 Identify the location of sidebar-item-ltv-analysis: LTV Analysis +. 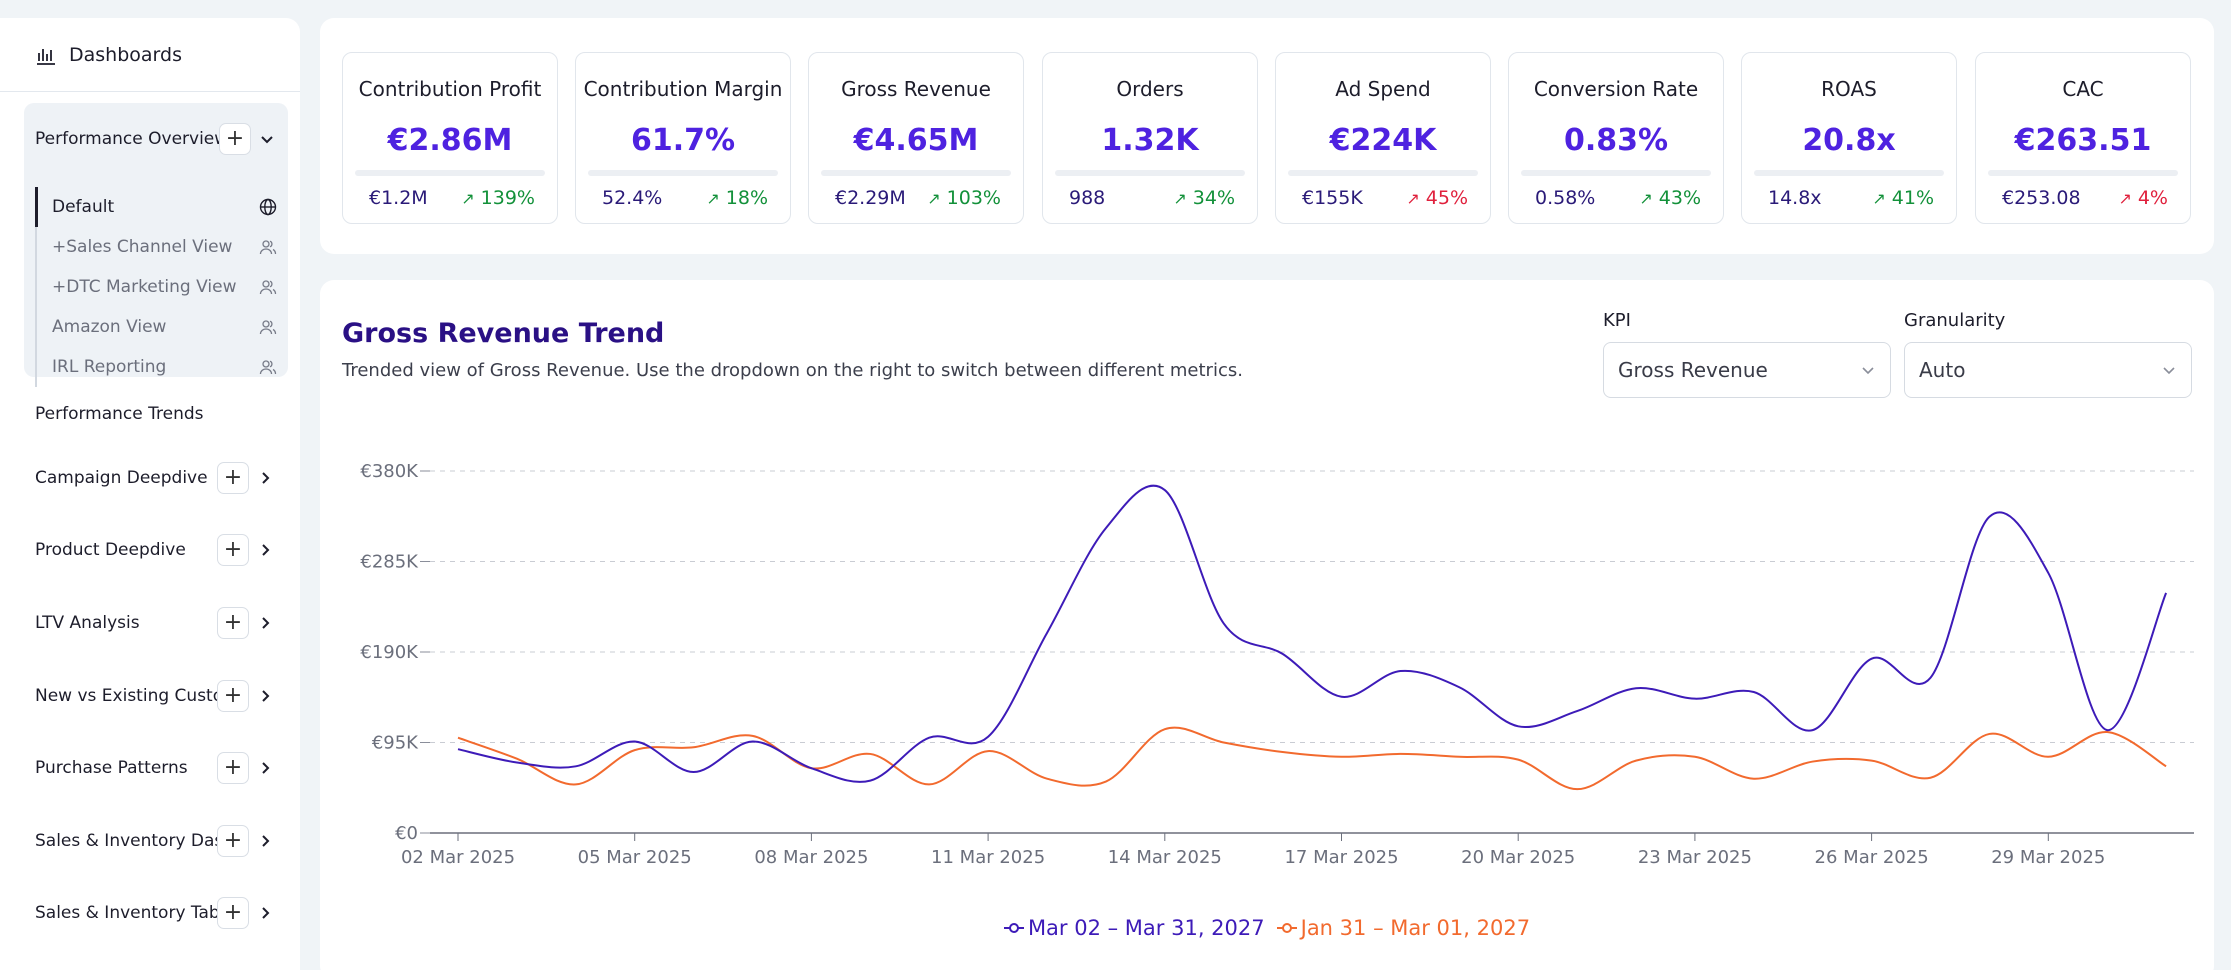
(160, 623).